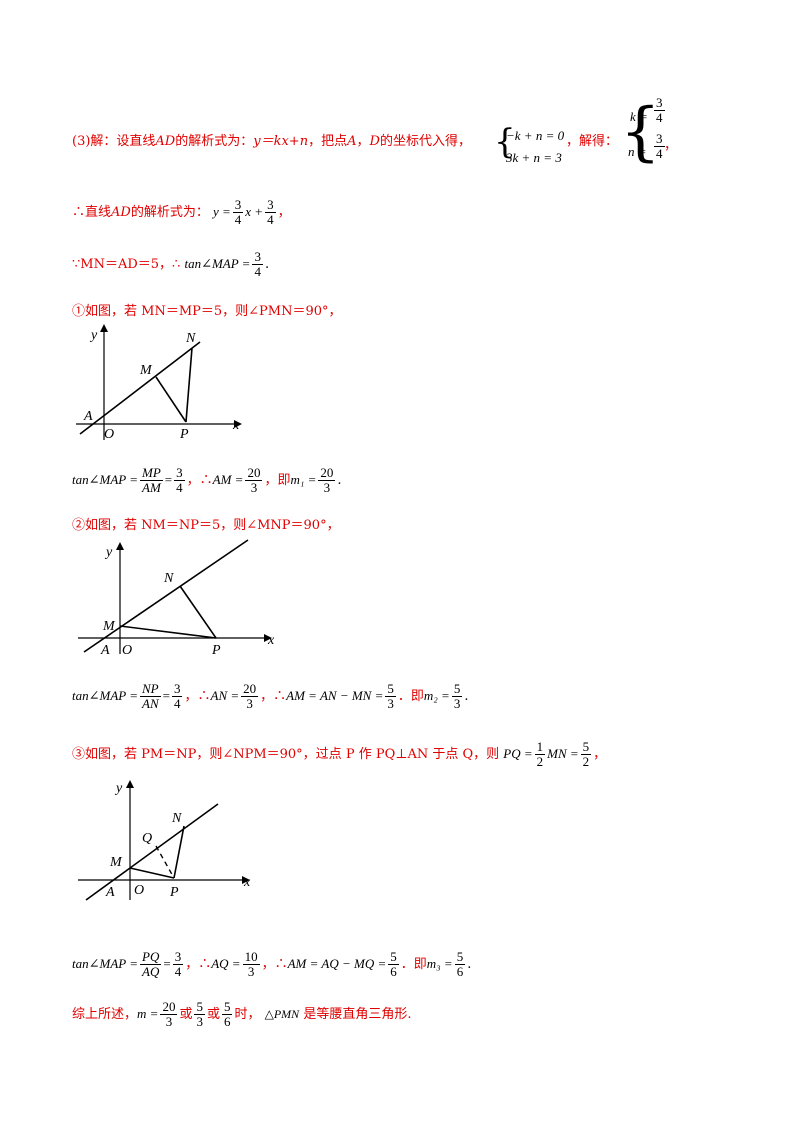 The width and height of the screenshot is (800, 1132). I want to click on case1-am: AM =, so click(228, 479).